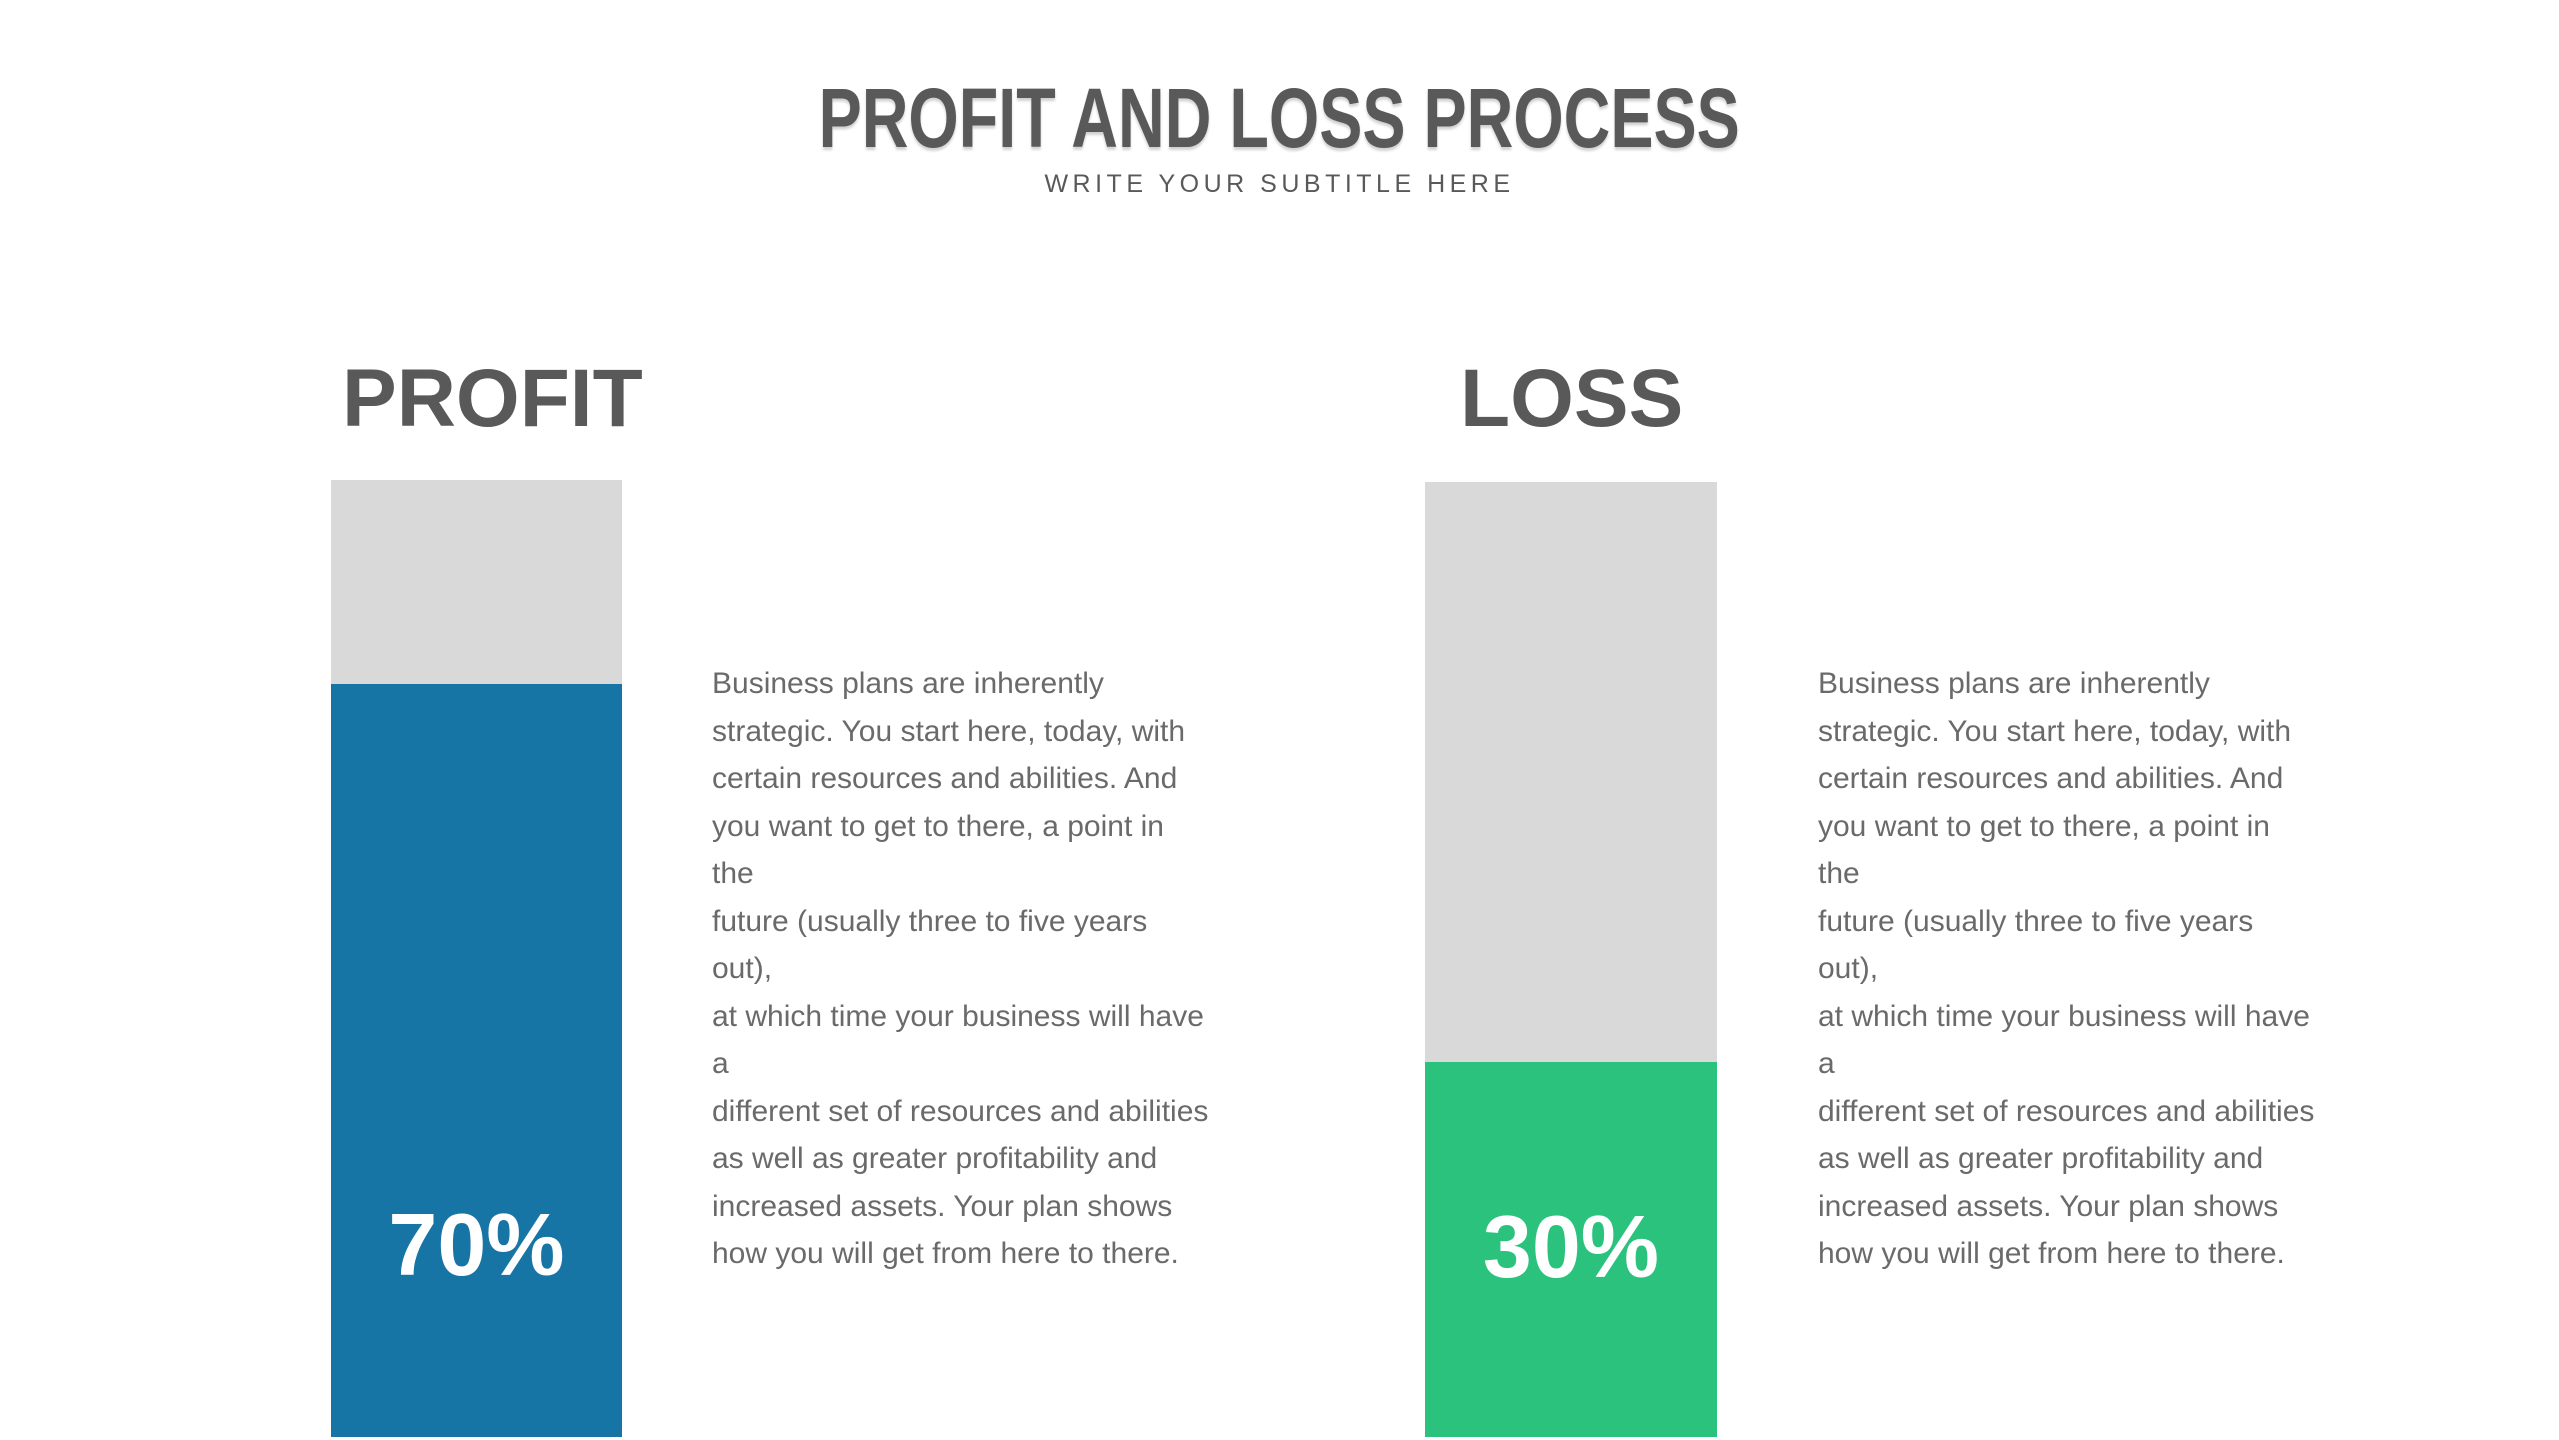 This screenshot has height=1440, width=2559. I want to click on page-title-text: PROFIT AND LOSS PROCESS, so click(1279, 118).